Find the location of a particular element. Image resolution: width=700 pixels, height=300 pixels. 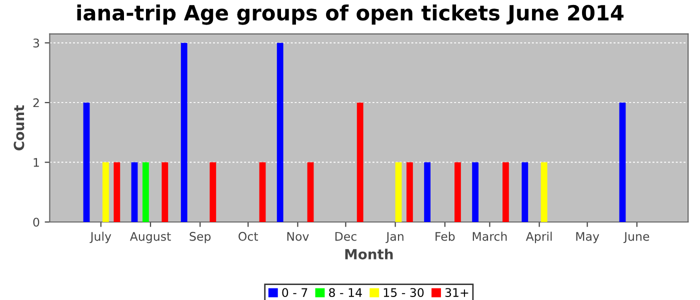

x-tick-label: Jan is located at coordinates (395, 238).